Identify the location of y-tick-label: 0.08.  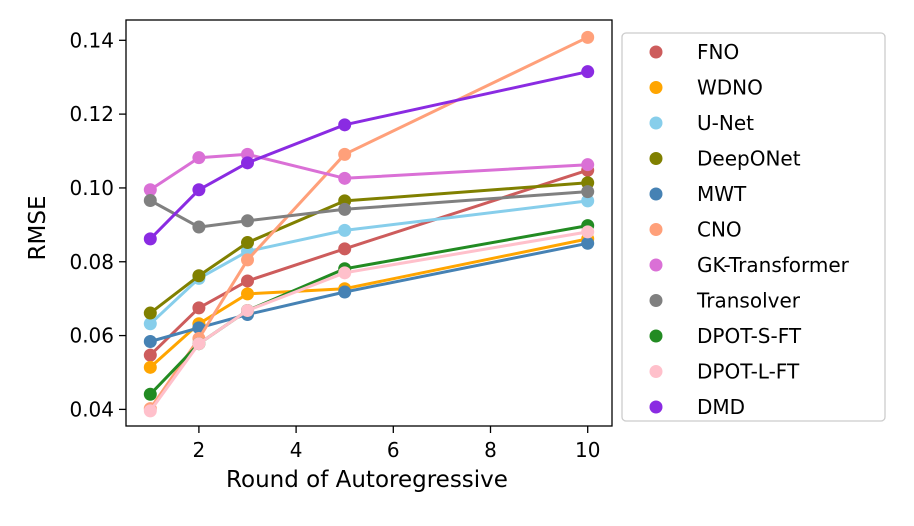
(91, 262).